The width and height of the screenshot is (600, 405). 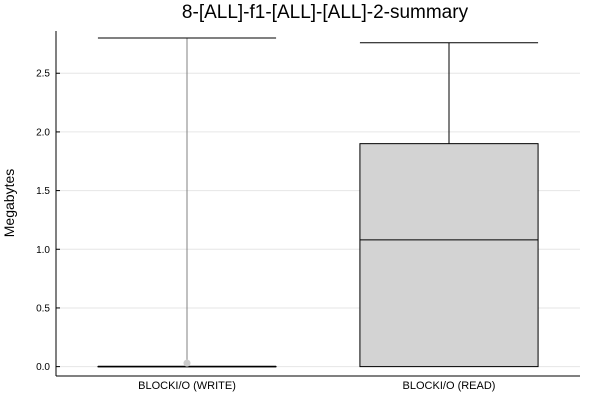 What do you see at coordinates (43, 74) in the screenshot?
I see `y-tick-label: 2.5` at bounding box center [43, 74].